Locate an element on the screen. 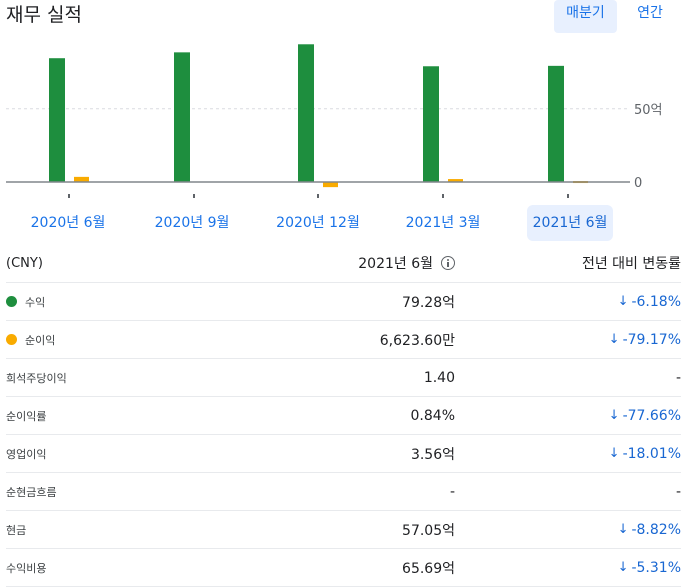 The width and height of the screenshot is (693, 587). table-row: 순이익 6,623.60만 ↓ -79.17% is located at coordinates (343, 340).